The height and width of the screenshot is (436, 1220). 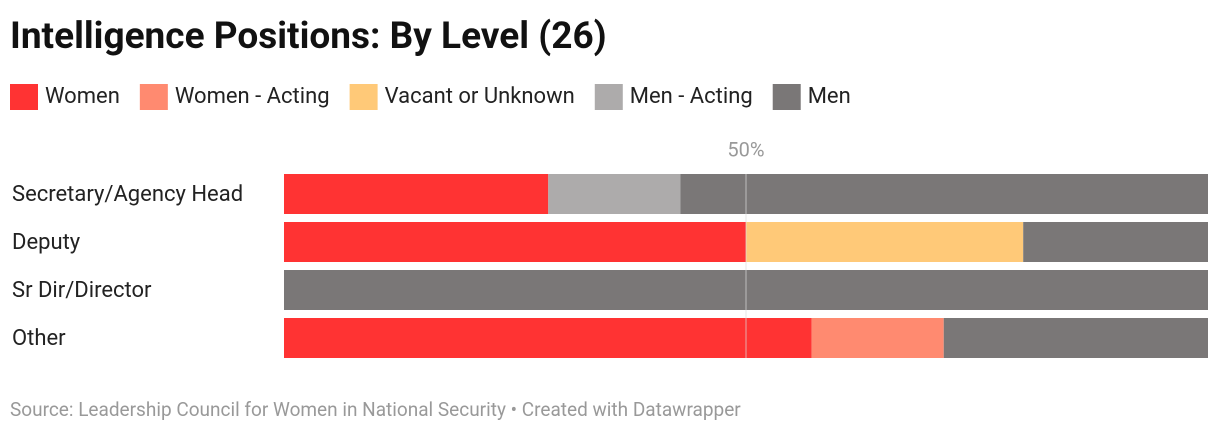 I want to click on legend-label: Women - Acting, so click(x=252, y=96).